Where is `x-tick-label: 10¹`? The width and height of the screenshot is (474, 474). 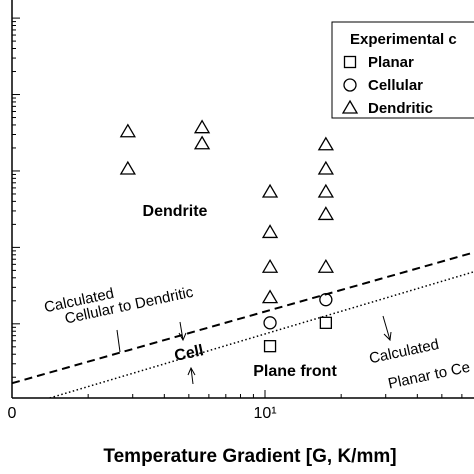
x-tick-label: 10¹ is located at coordinates (264, 413).